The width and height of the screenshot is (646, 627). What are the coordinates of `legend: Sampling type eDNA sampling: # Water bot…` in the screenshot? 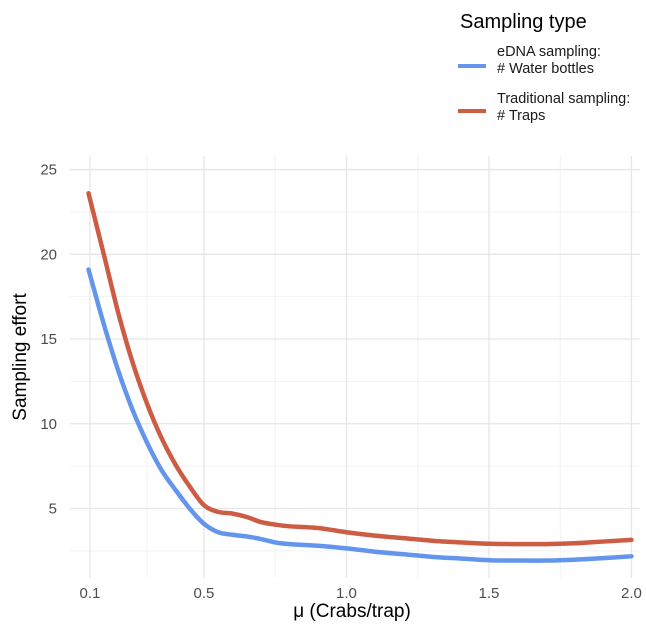 It's located at (544, 67).